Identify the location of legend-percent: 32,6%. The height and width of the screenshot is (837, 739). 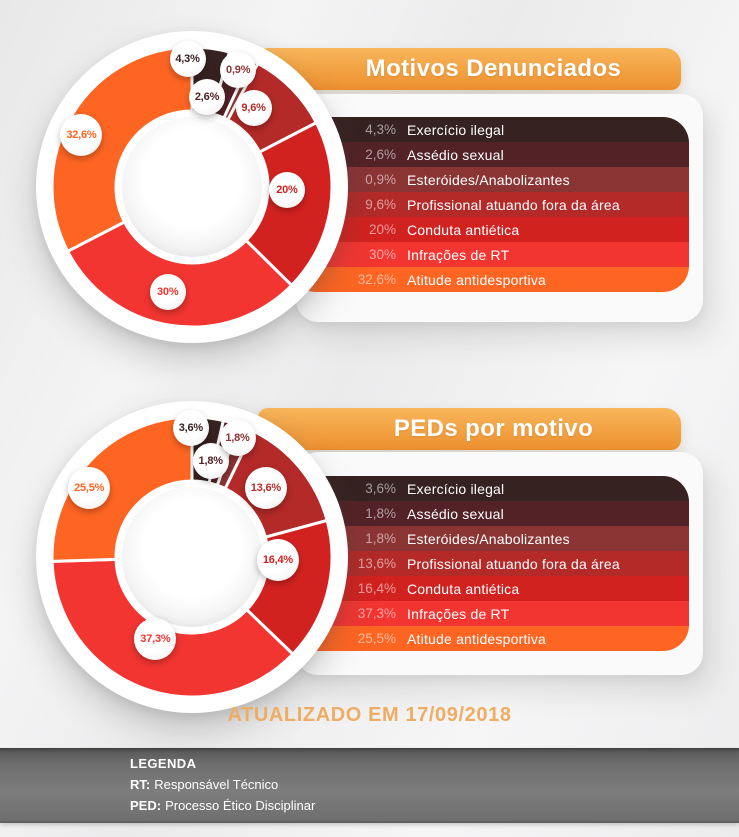
(376, 279).